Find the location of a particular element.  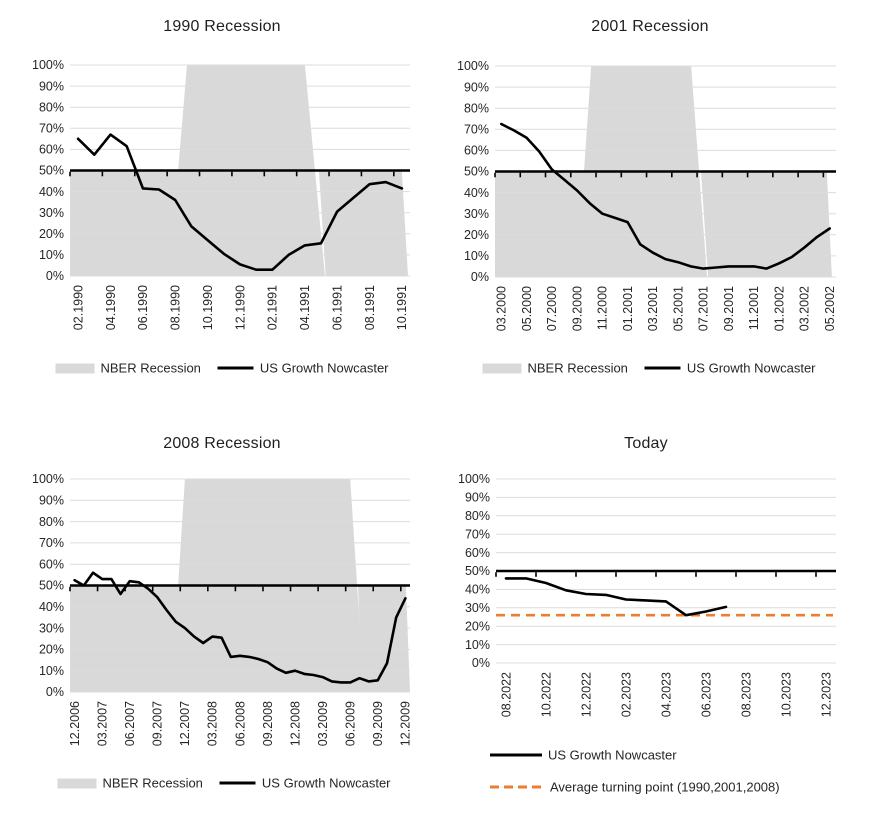

x-tick-label: 08.2022 is located at coordinates (506, 694).